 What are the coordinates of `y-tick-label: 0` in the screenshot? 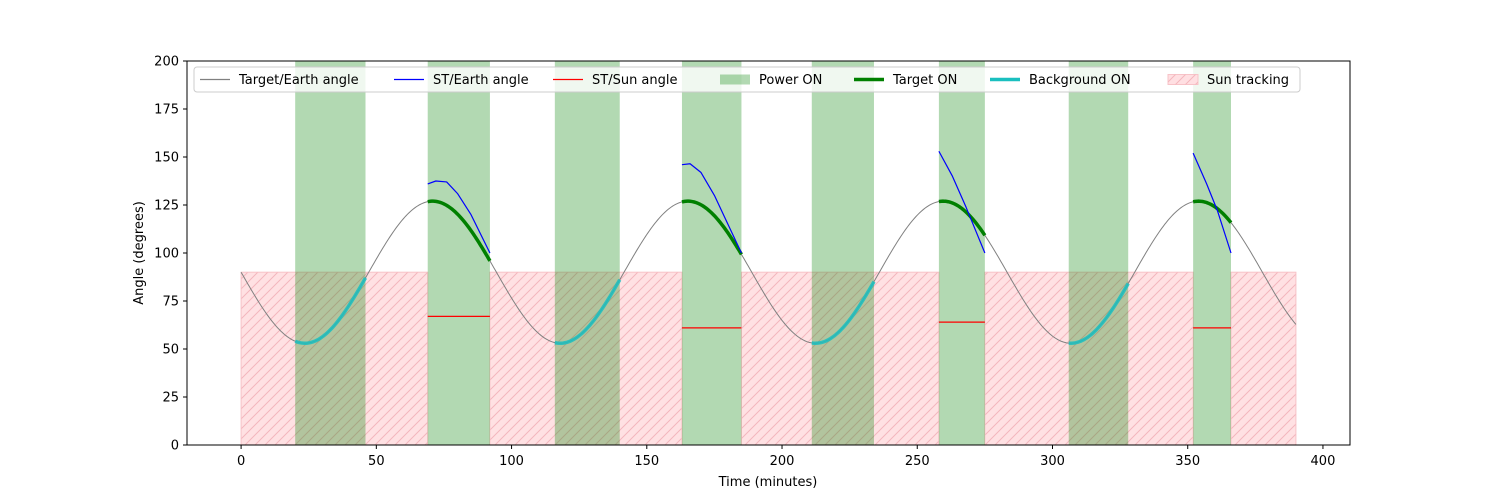 It's located at (175, 446).